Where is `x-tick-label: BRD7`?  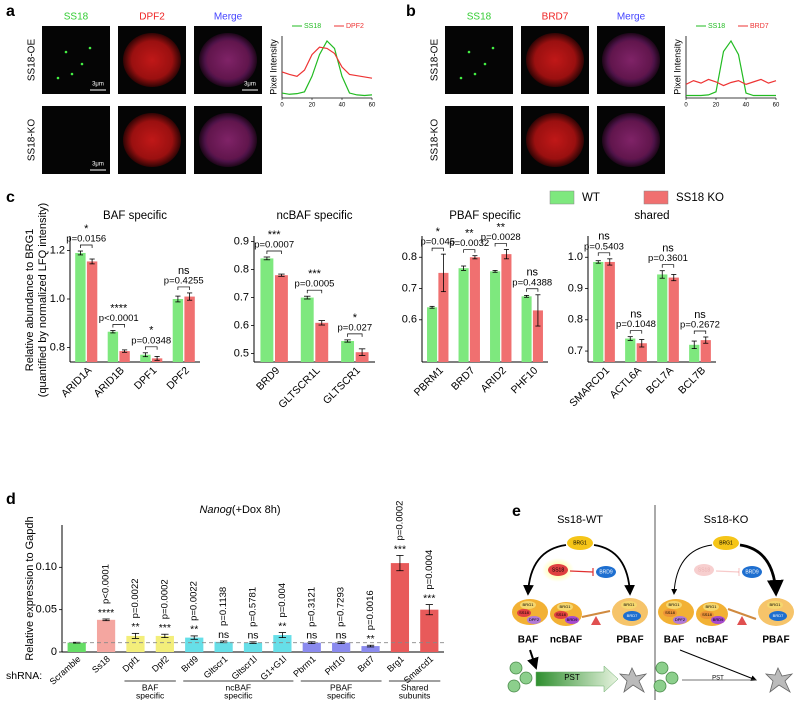
x-tick-label: BRD7 is located at coordinates (463, 378).